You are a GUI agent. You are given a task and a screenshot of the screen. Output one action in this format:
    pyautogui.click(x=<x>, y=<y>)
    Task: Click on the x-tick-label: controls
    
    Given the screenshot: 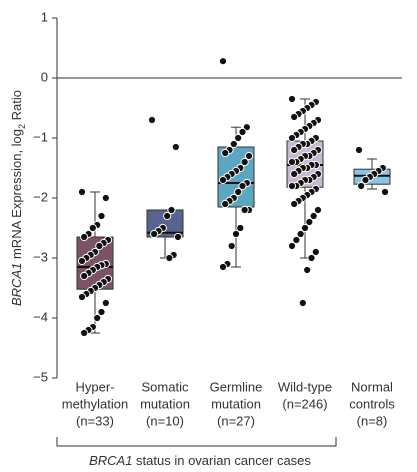 What is the action you would take?
    pyautogui.click(x=372, y=403)
    